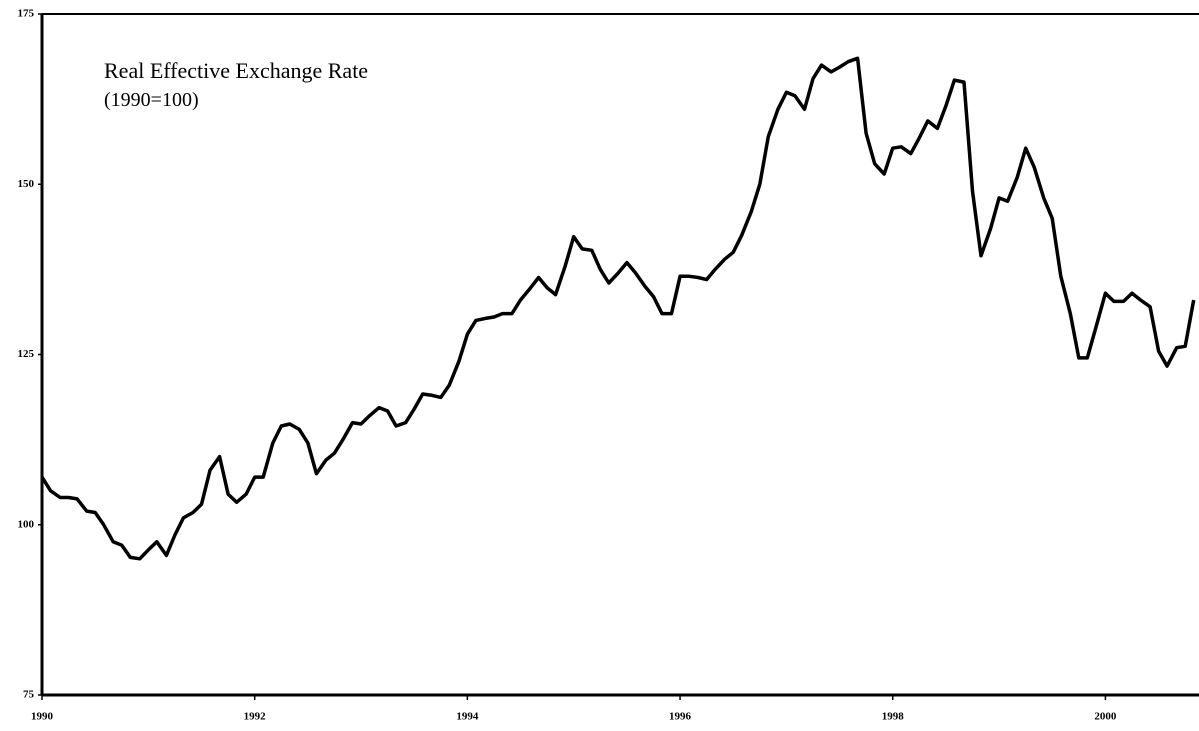 The height and width of the screenshot is (731, 1199). I want to click on x-tick-label: 2000, so click(1105, 717).